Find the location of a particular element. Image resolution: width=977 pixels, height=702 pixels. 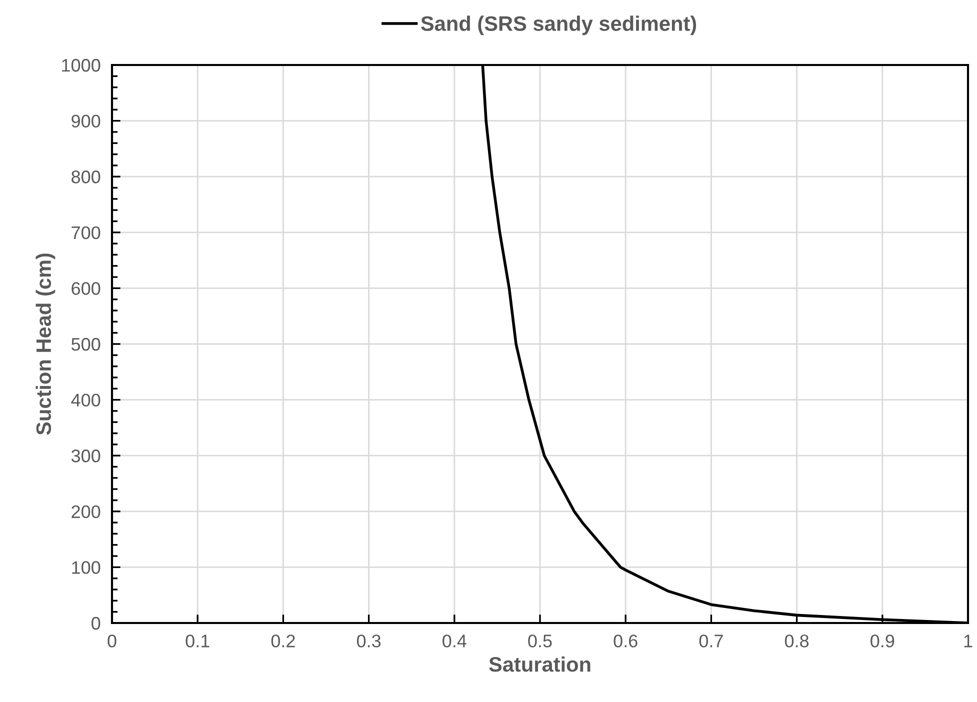

x-tick-label: 0.3 is located at coordinates (368, 641).